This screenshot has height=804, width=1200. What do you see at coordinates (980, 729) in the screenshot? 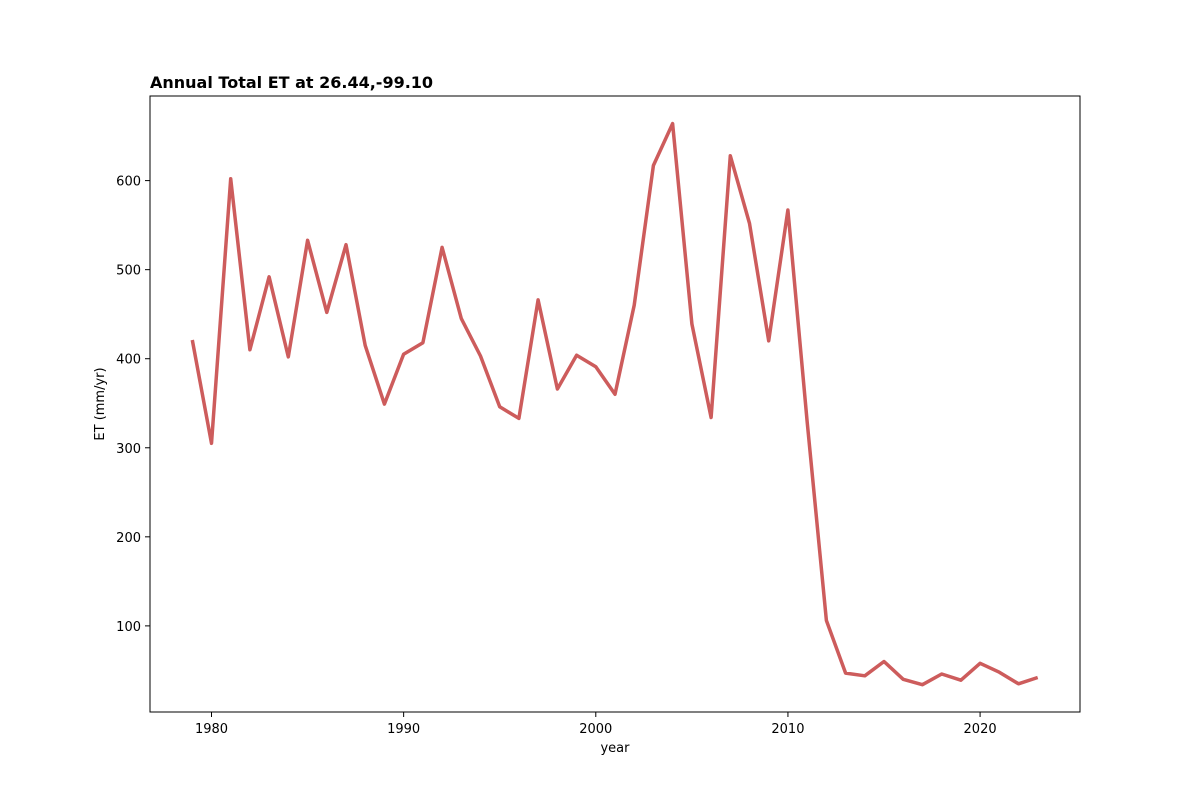
I see `x-tick-label: 2020` at bounding box center [980, 729].